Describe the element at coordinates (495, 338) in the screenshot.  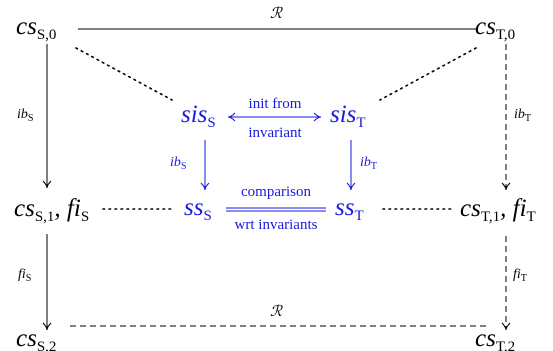
I see `node-cs-t2: csT,2` at that location.